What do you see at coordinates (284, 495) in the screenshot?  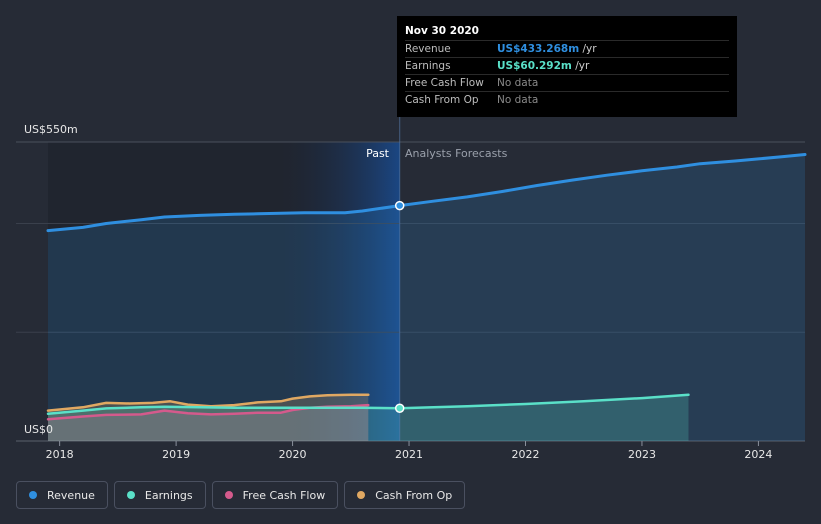 I see `legend-free-cash-flow-label: Free Cash Flow` at bounding box center [284, 495].